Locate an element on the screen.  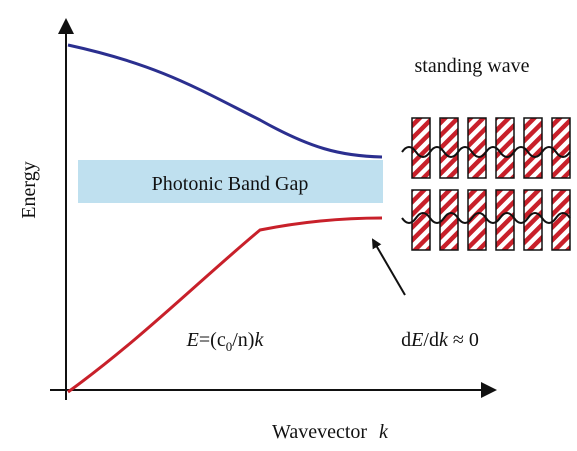
text: /d is located at coordinates (431, 340).